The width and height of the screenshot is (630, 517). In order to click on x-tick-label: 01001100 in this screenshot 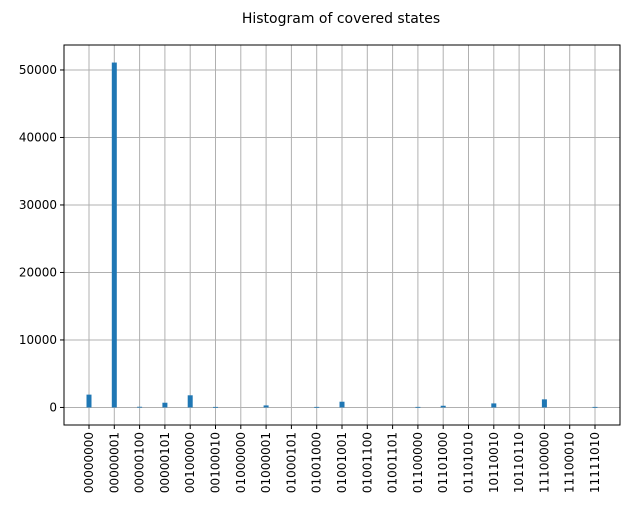, I will do `click(367, 462)`.